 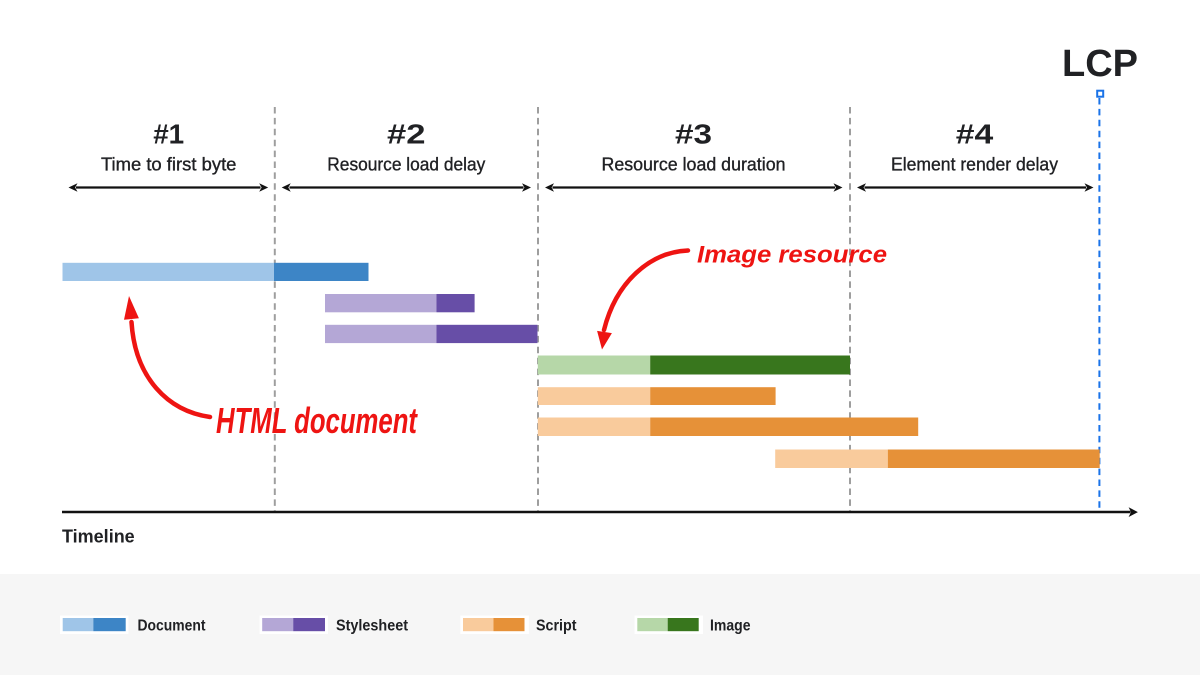 What do you see at coordinates (693, 134) in the screenshot?
I see `svg-text: #3` at bounding box center [693, 134].